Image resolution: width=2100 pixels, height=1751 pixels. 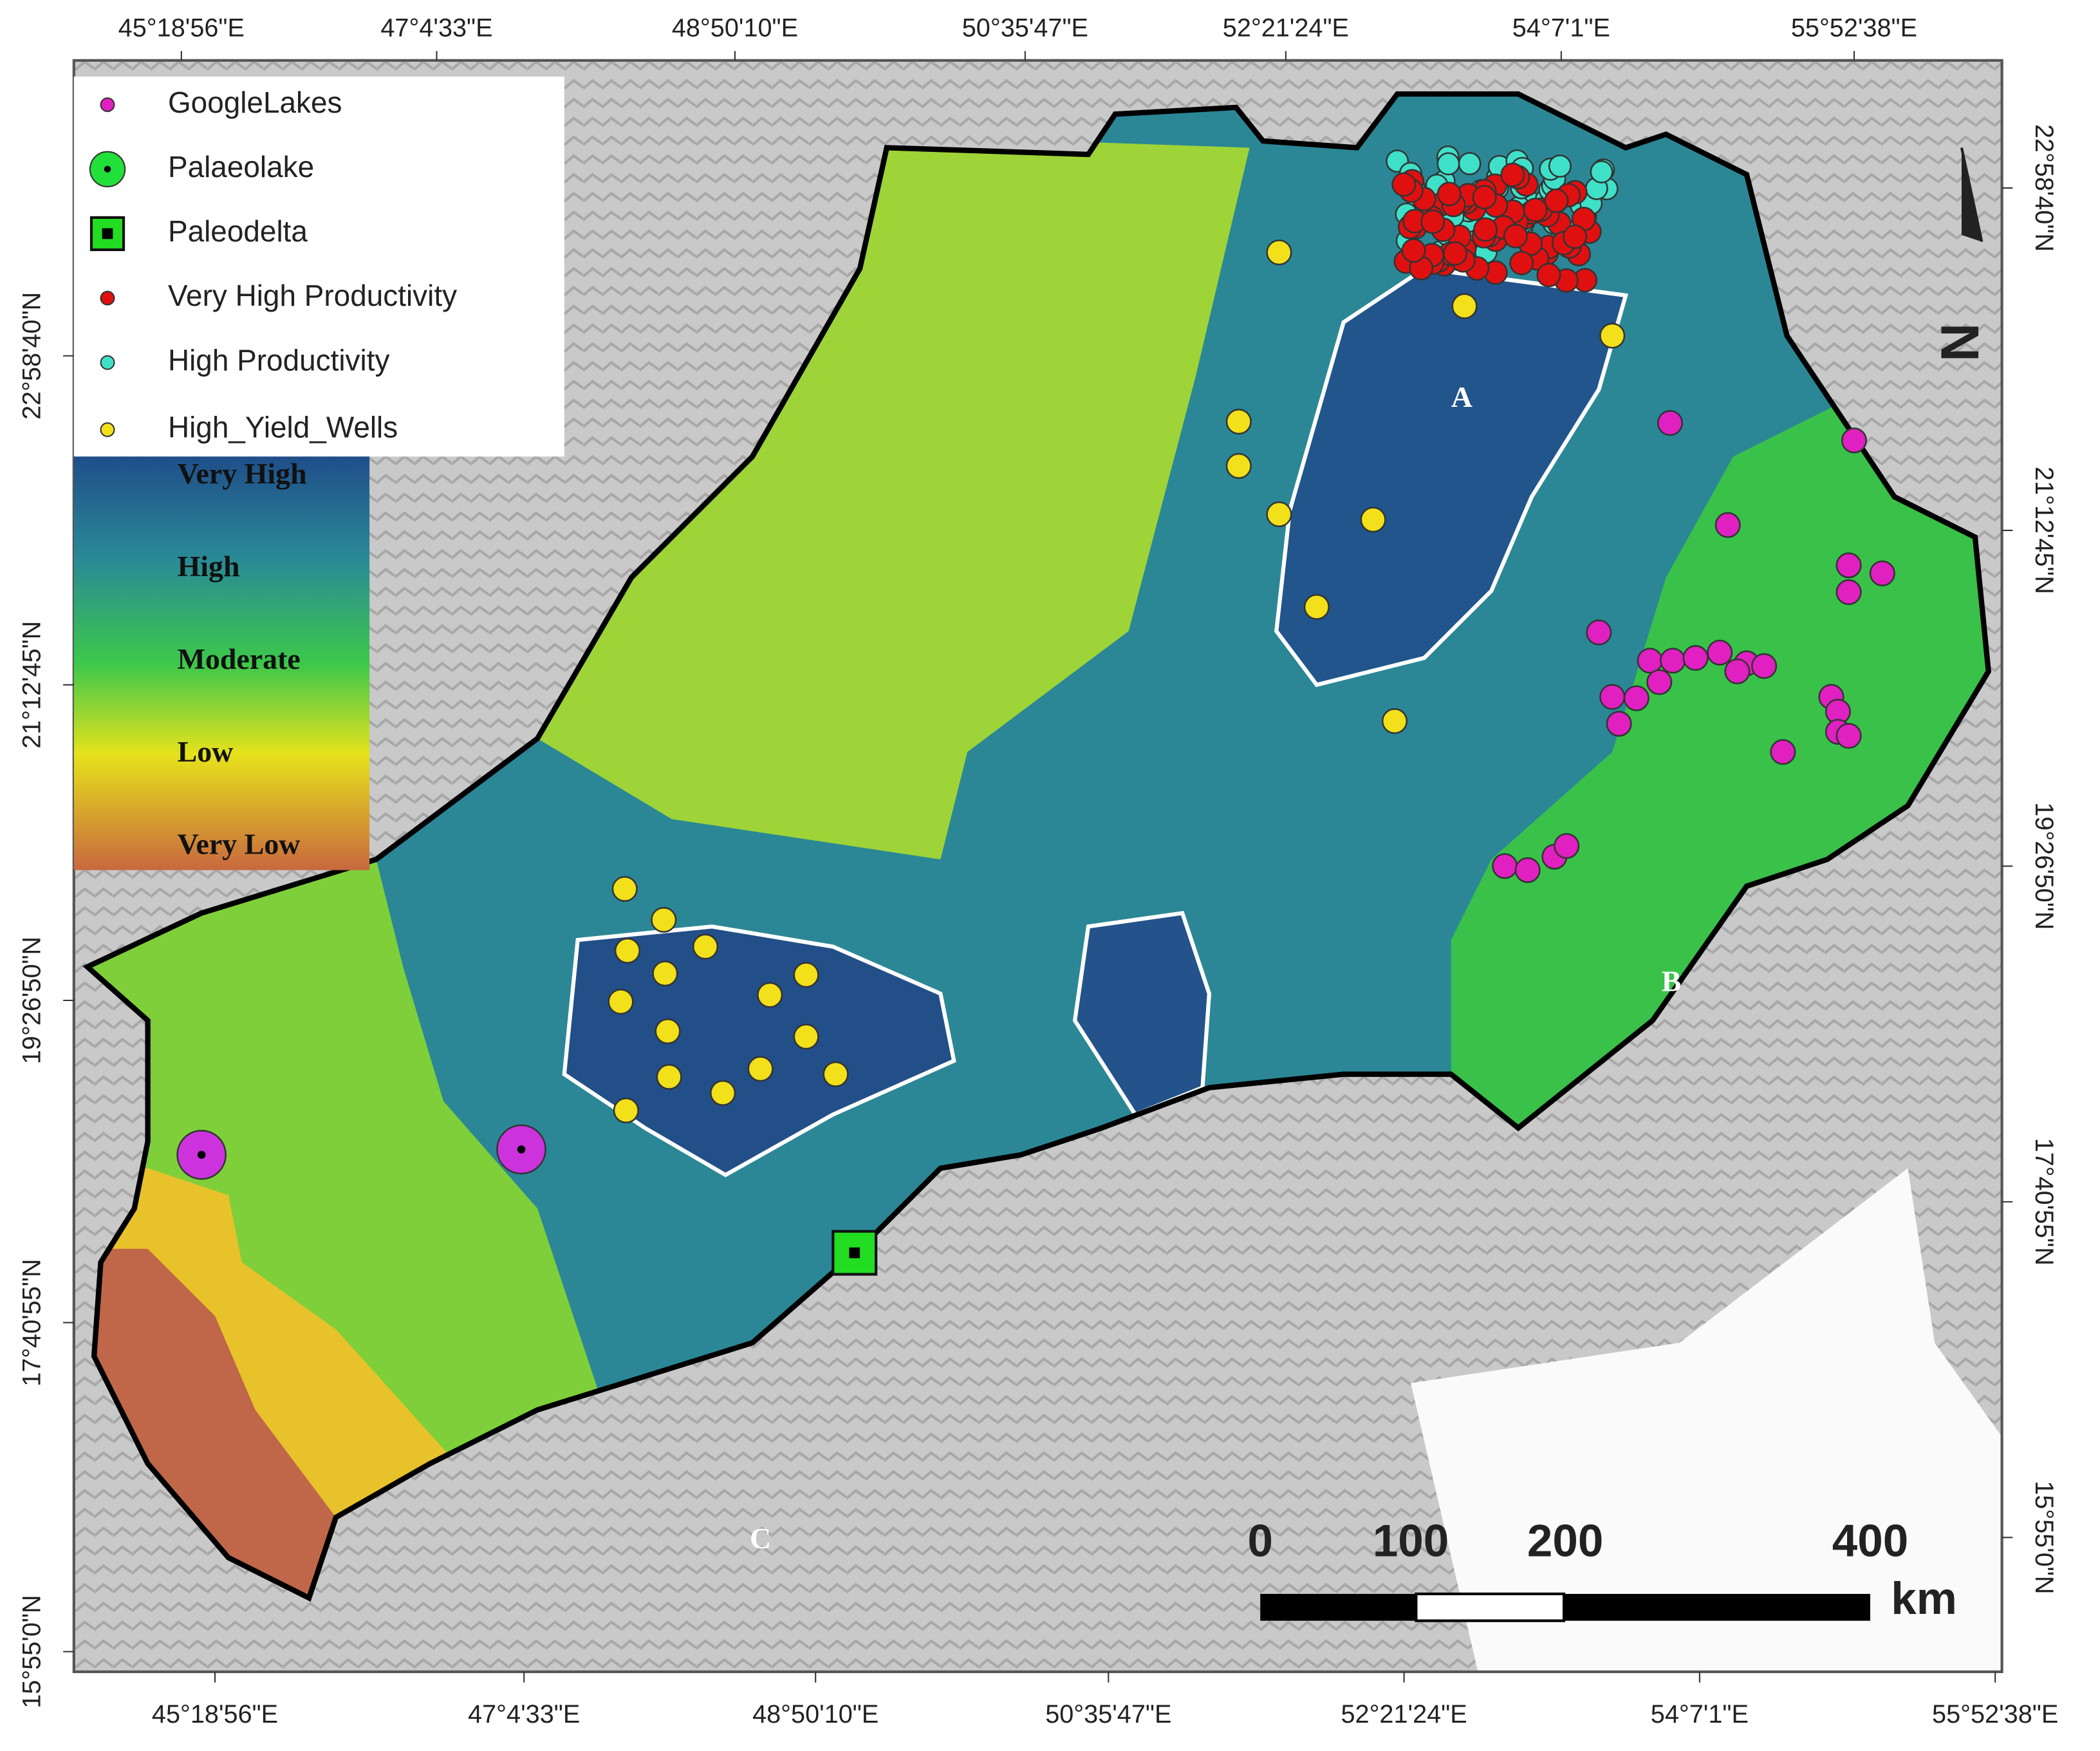 I want to click on paleodelta-center, so click(x=854, y=1253).